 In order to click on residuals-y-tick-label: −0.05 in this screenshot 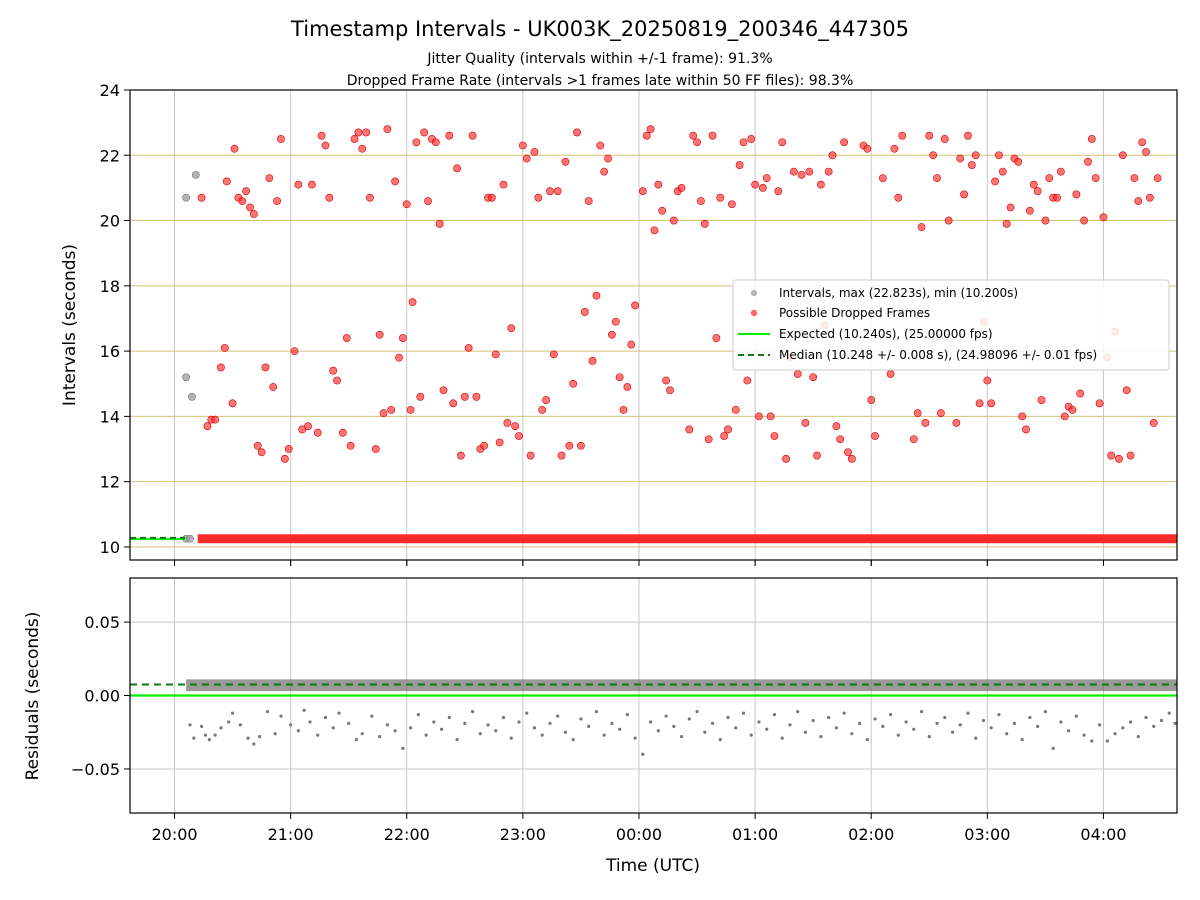, I will do `click(95, 769)`.